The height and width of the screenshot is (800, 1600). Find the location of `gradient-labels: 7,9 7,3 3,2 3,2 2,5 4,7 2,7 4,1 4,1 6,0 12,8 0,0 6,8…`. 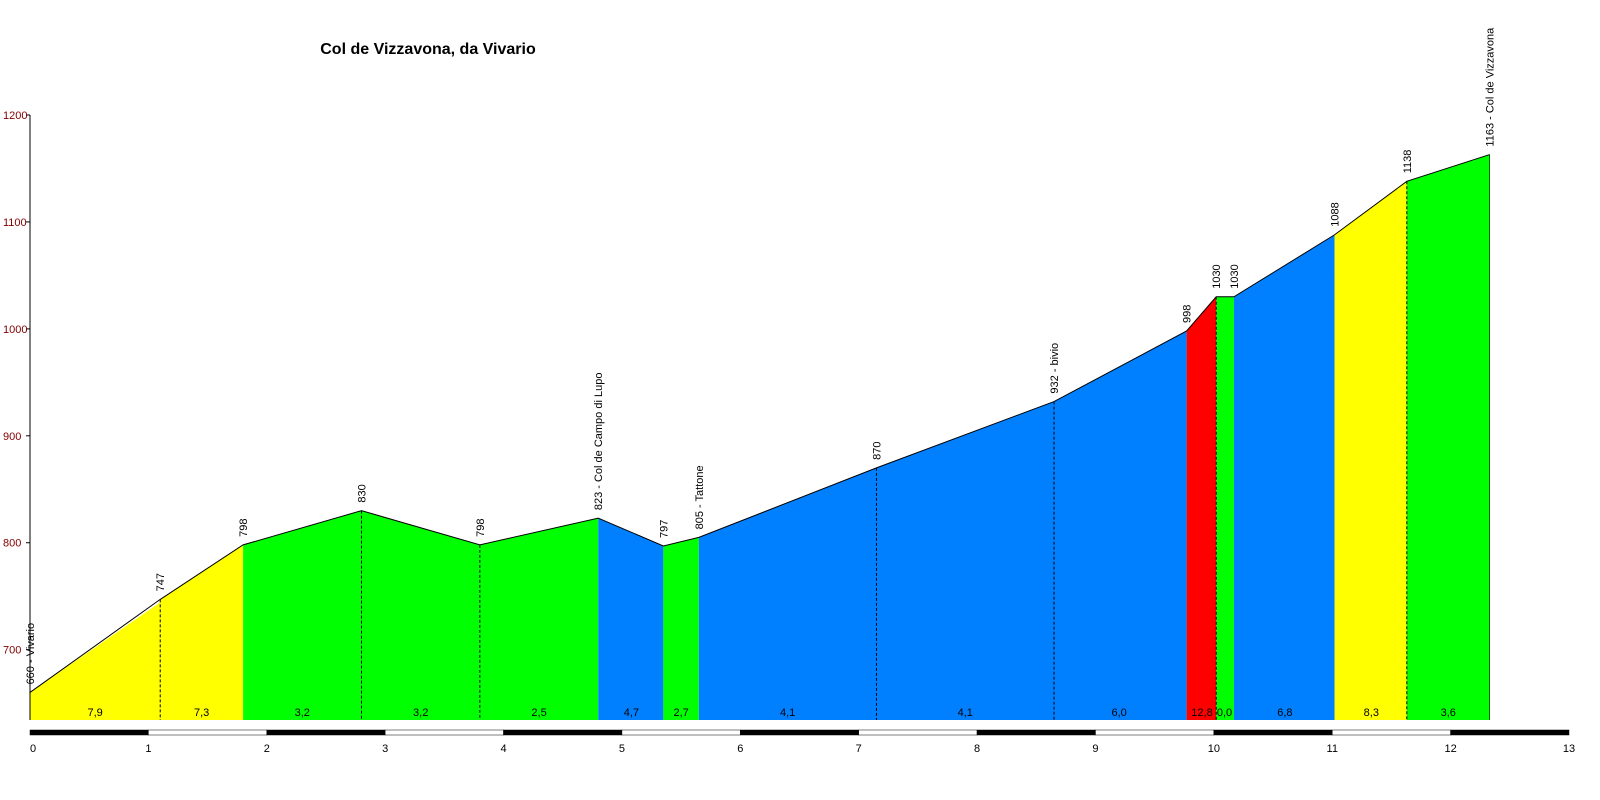

gradient-labels: 7,9 7,3 3,2 3,2 2,5 4,7 2,7 4,1 4,1 6,0 12,8 0,0 6,8… is located at coordinates (771, 713).